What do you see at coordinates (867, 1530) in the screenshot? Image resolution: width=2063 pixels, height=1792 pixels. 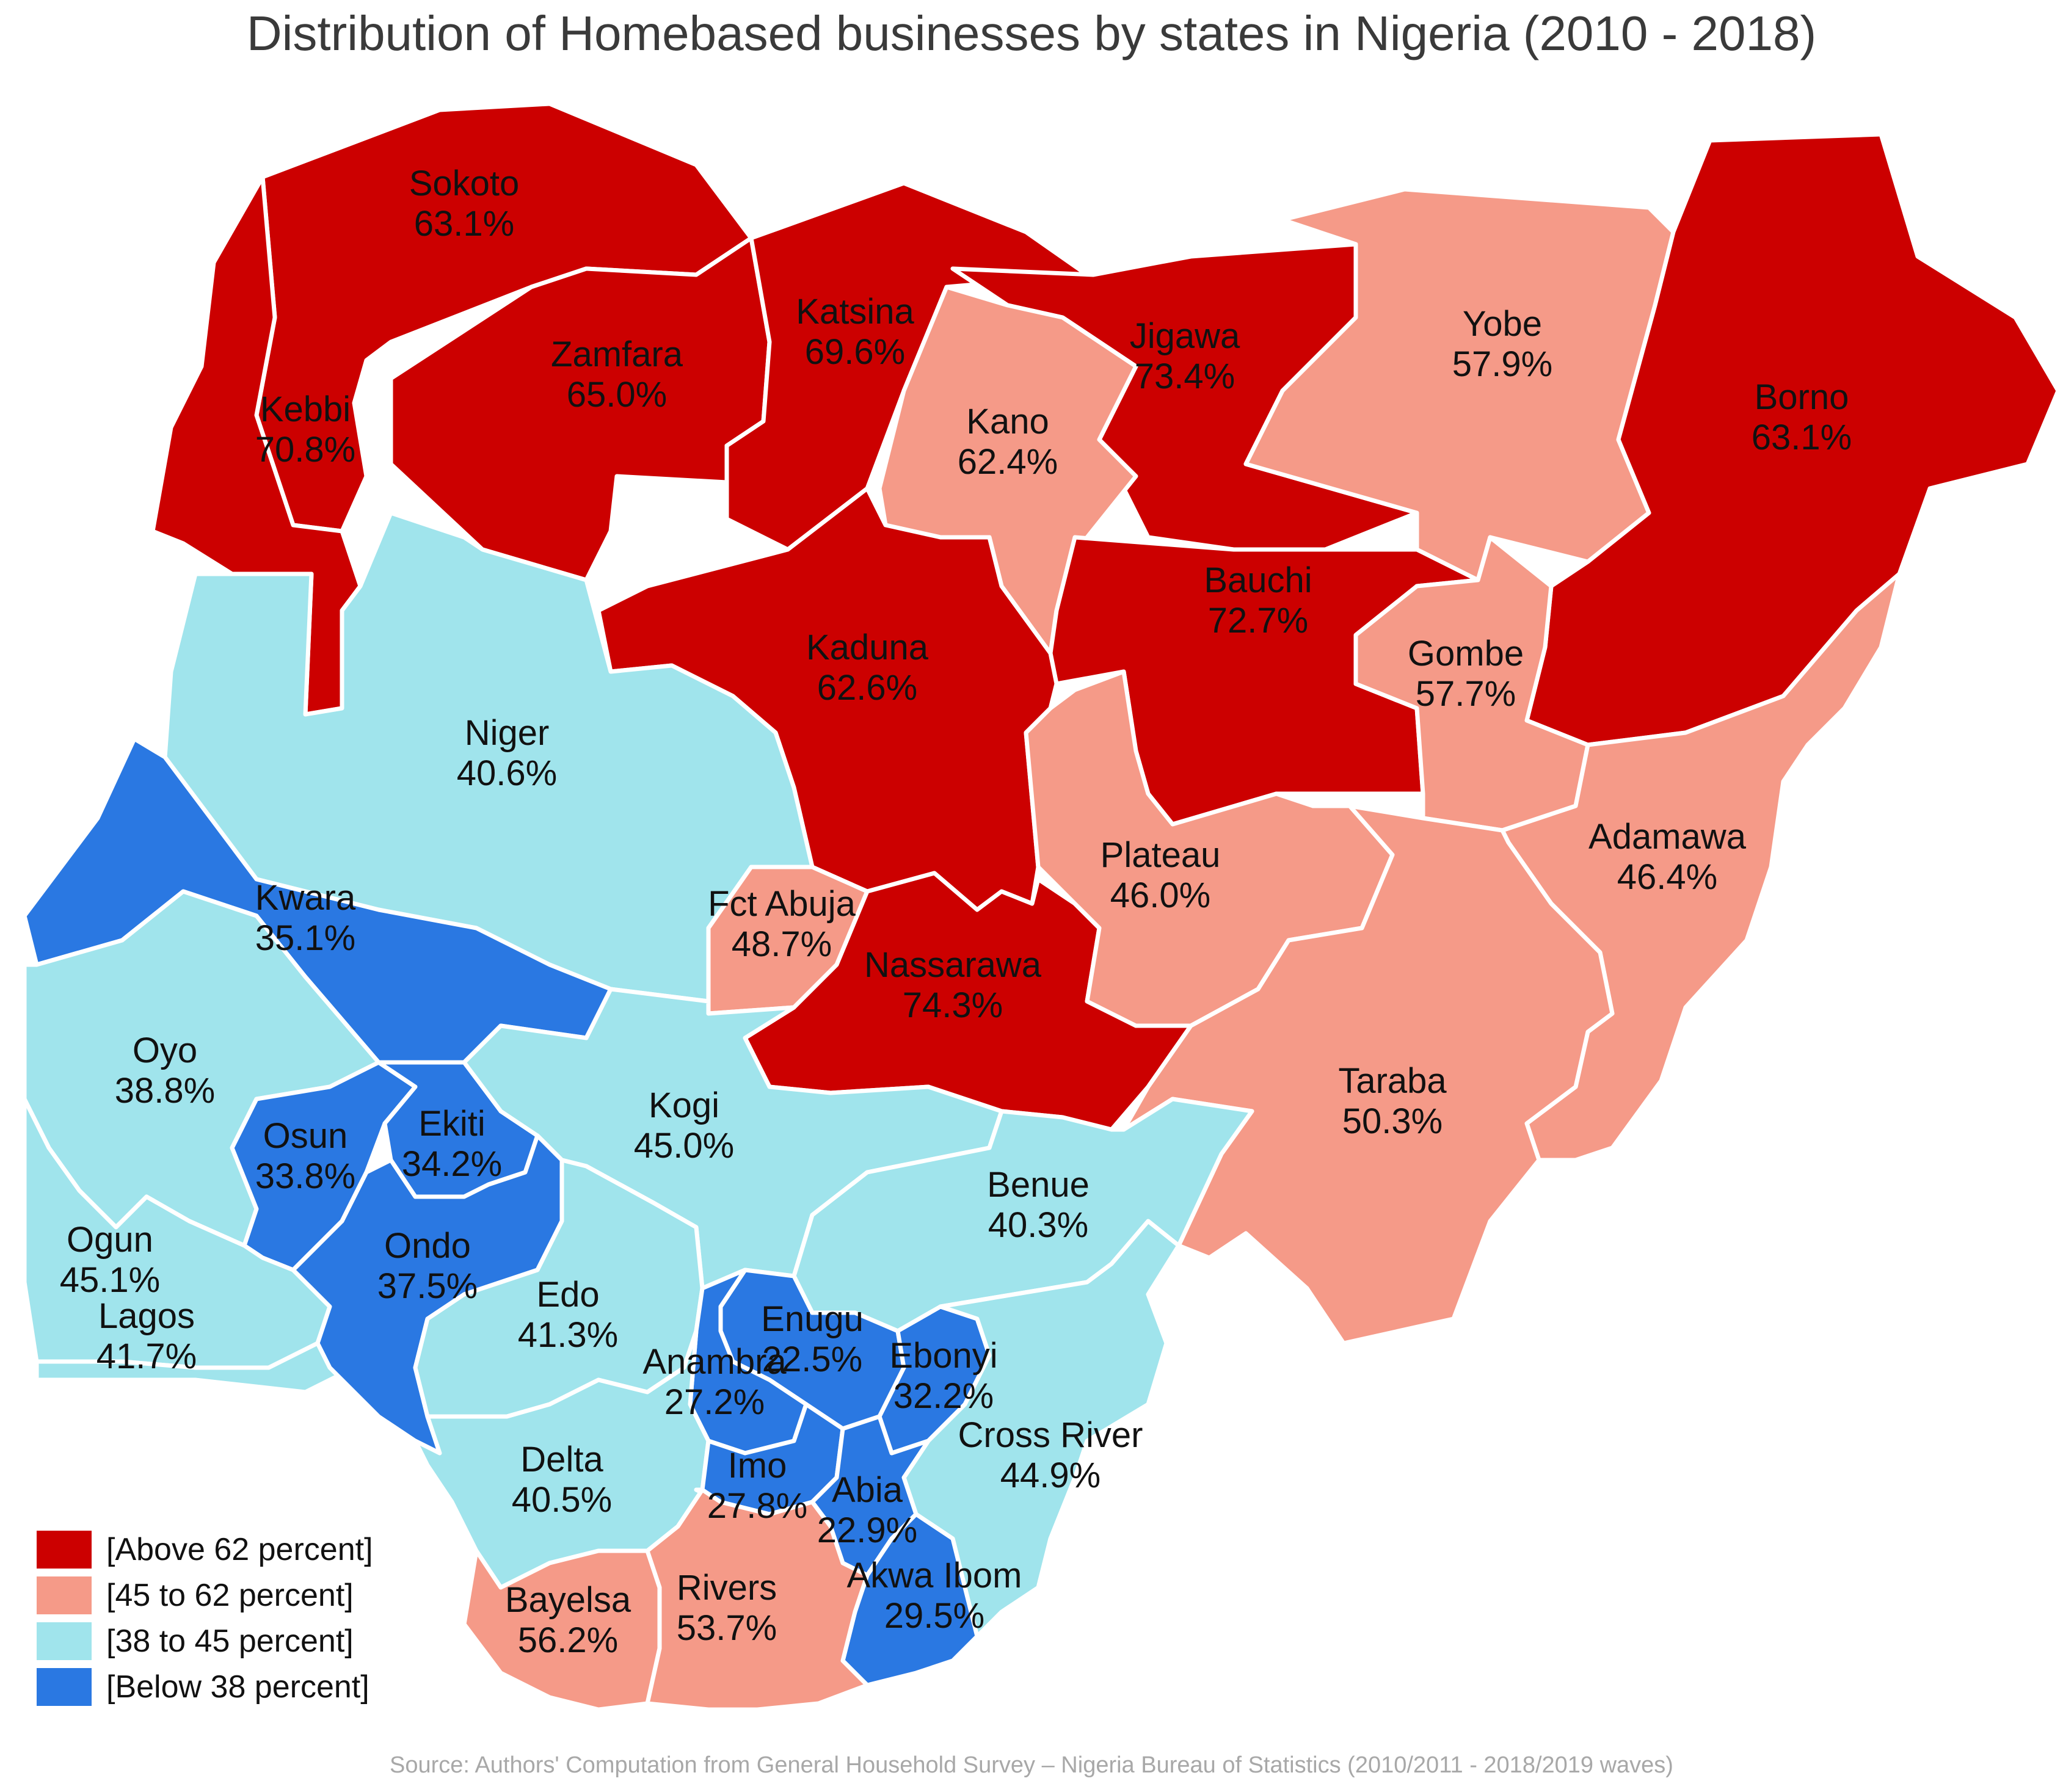 I see `state-value-abia: 22.9%` at bounding box center [867, 1530].